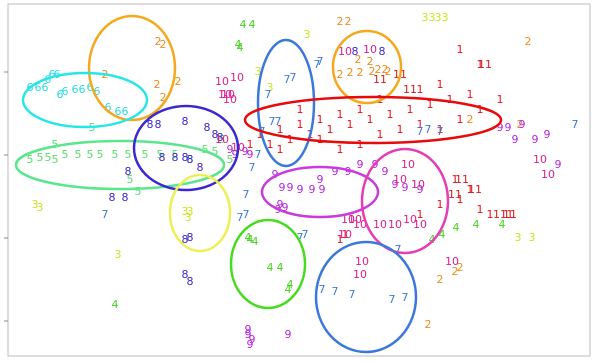 Image resolution: width=594 pixels, height=362 pixels. I want to click on point-4-2: 4, so click(238, 44).